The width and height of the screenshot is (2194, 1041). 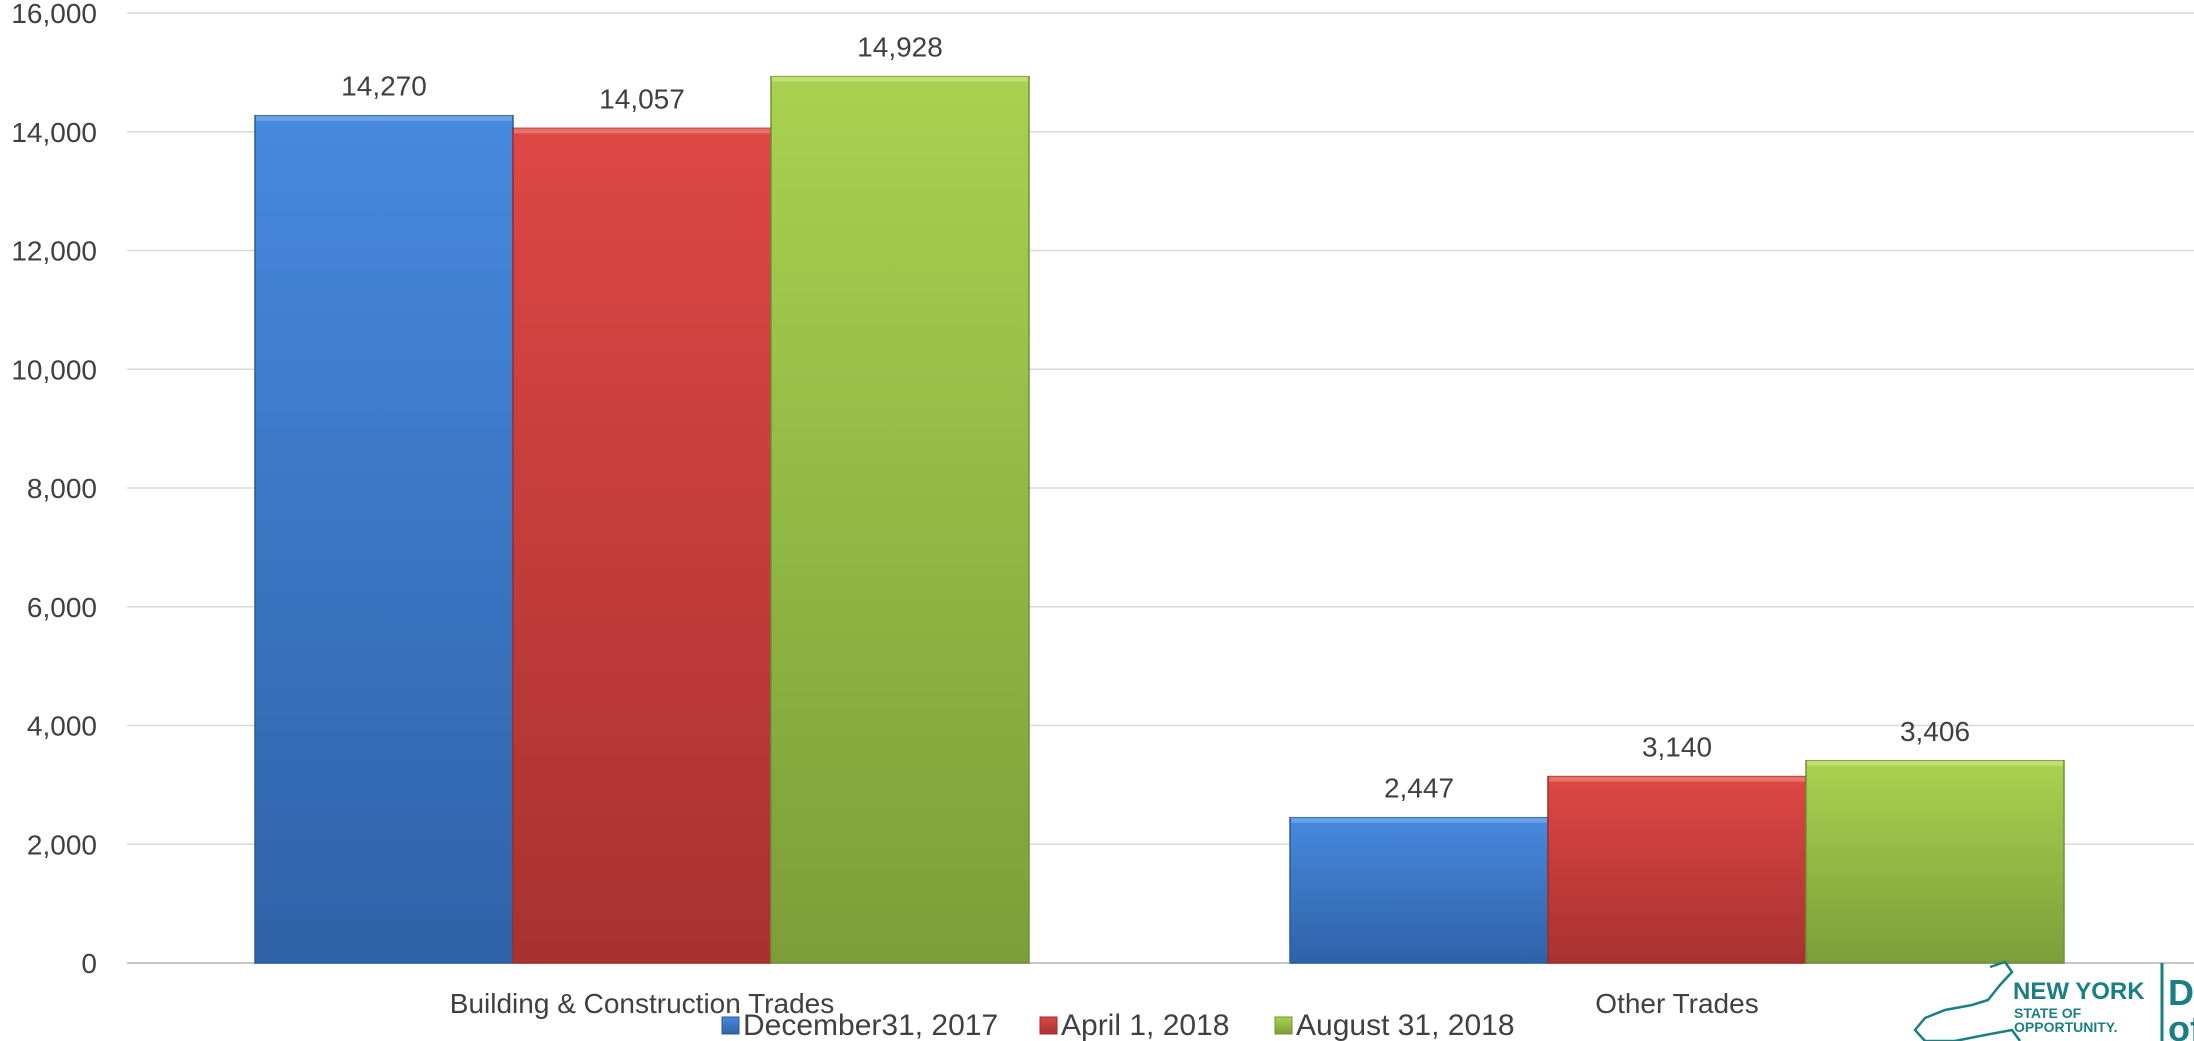 What do you see at coordinates (1676, 1003) in the screenshot?
I see `category-label: Other Trades` at bounding box center [1676, 1003].